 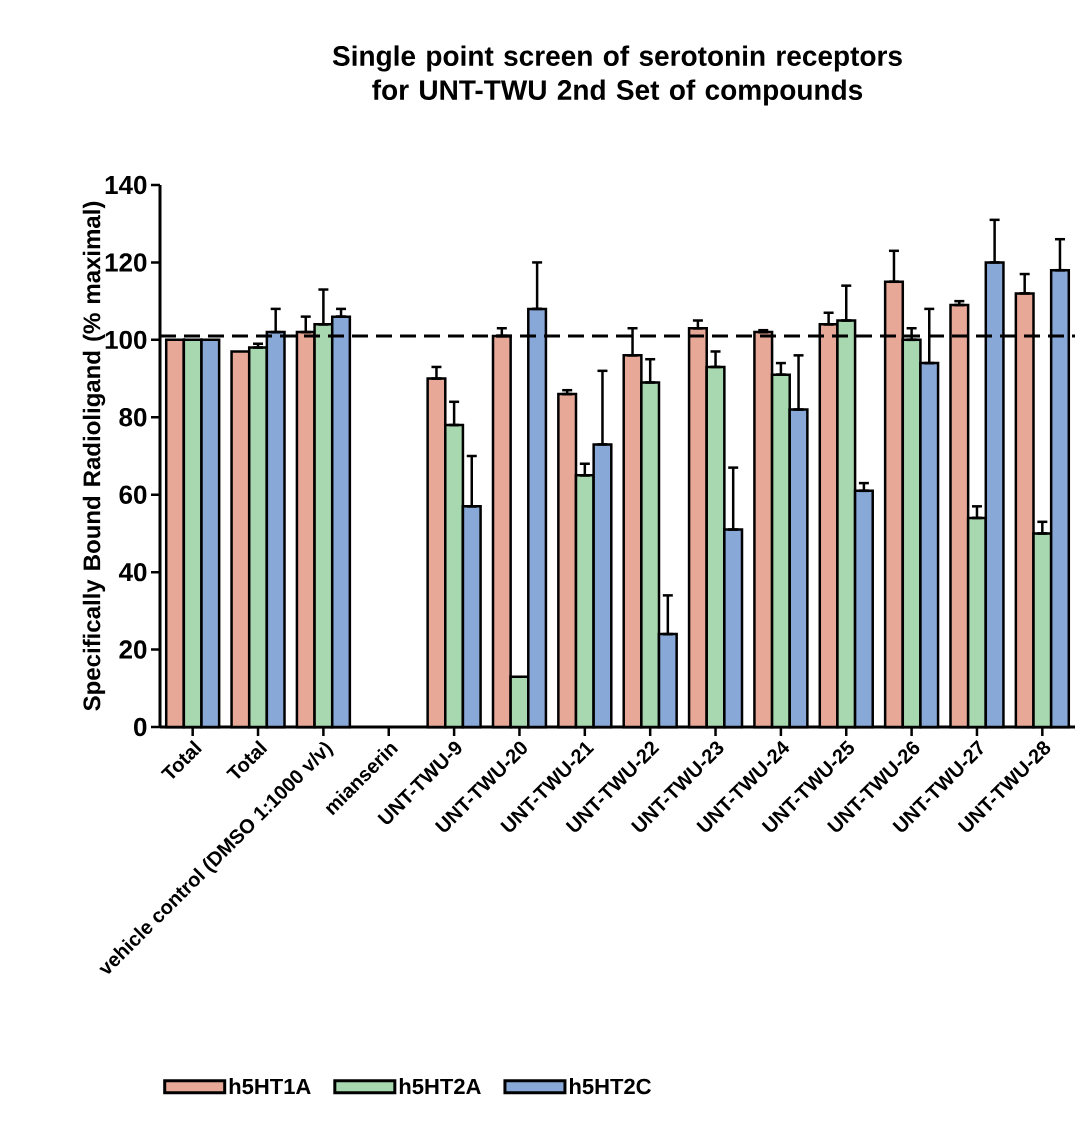 What do you see at coordinates (94, 456) in the screenshot?
I see `y-axis-title: Specifically Bound Radioligand (% maximal)` at bounding box center [94, 456].